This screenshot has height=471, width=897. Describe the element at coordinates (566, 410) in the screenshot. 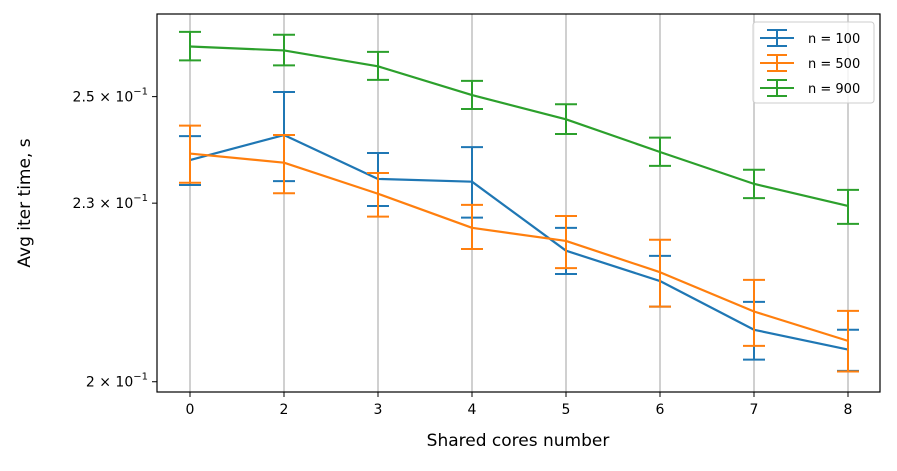

I see `x-tick-label: 5` at that location.